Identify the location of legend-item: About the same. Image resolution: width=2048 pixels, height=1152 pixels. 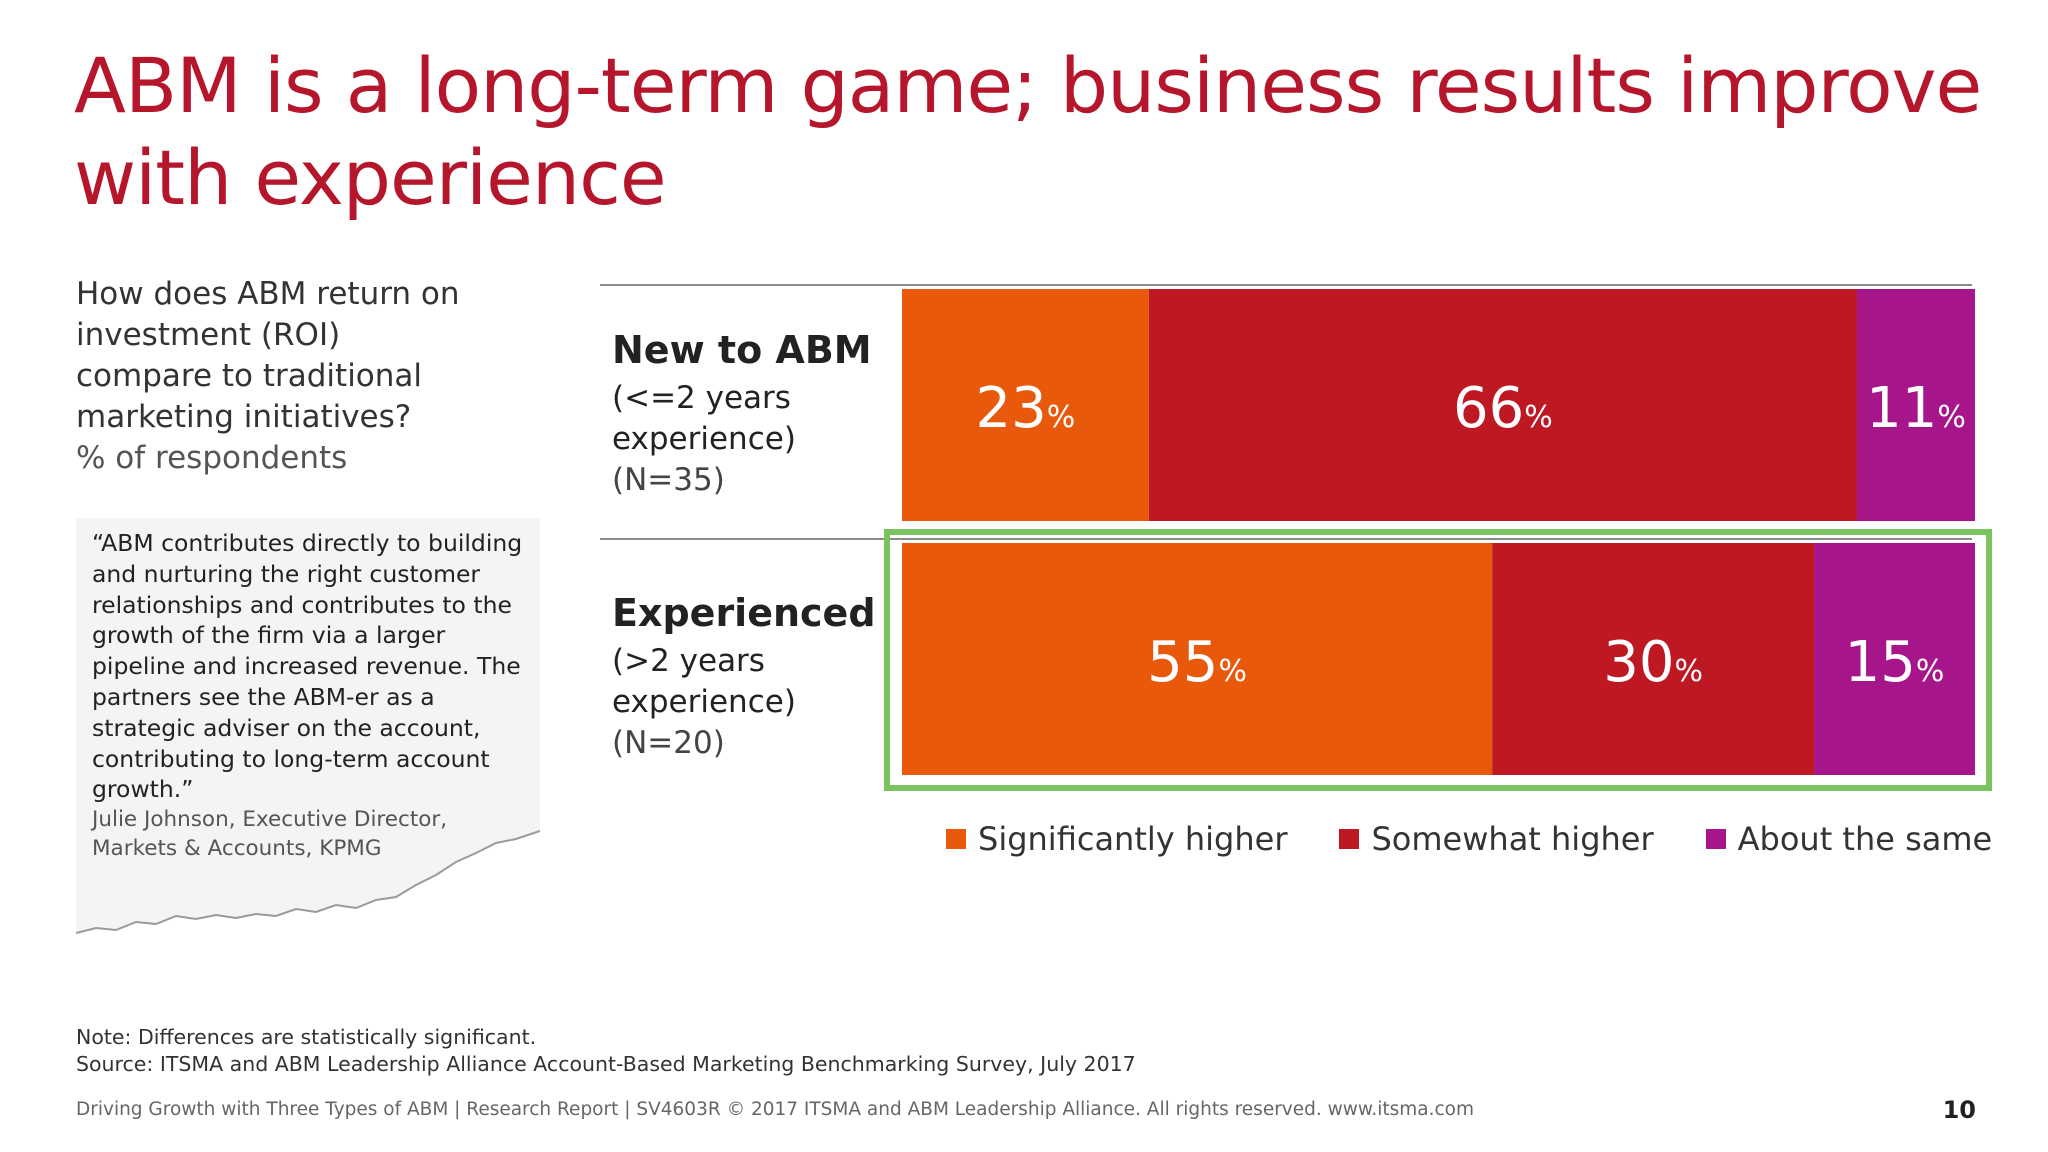
(1849, 839).